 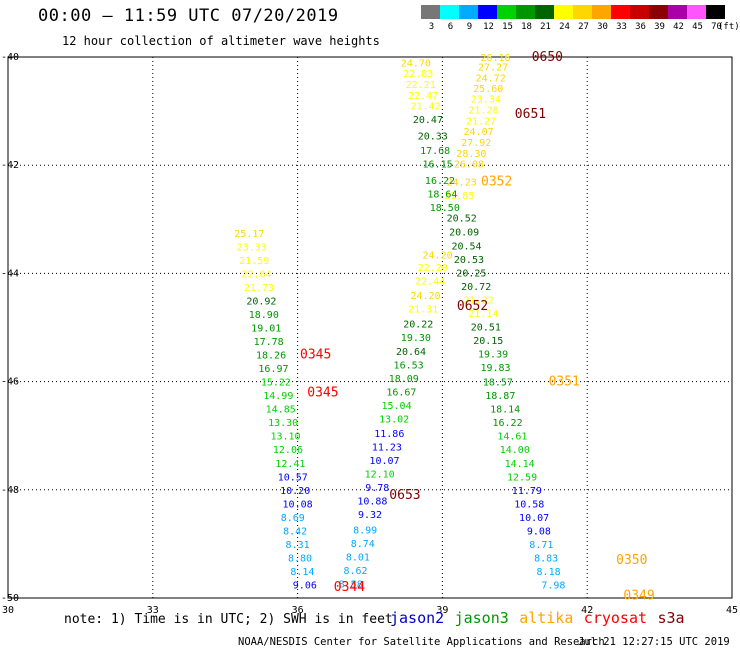 What do you see at coordinates (546, 618) in the screenshot?
I see `legend-entry-altika: altika` at bounding box center [546, 618].